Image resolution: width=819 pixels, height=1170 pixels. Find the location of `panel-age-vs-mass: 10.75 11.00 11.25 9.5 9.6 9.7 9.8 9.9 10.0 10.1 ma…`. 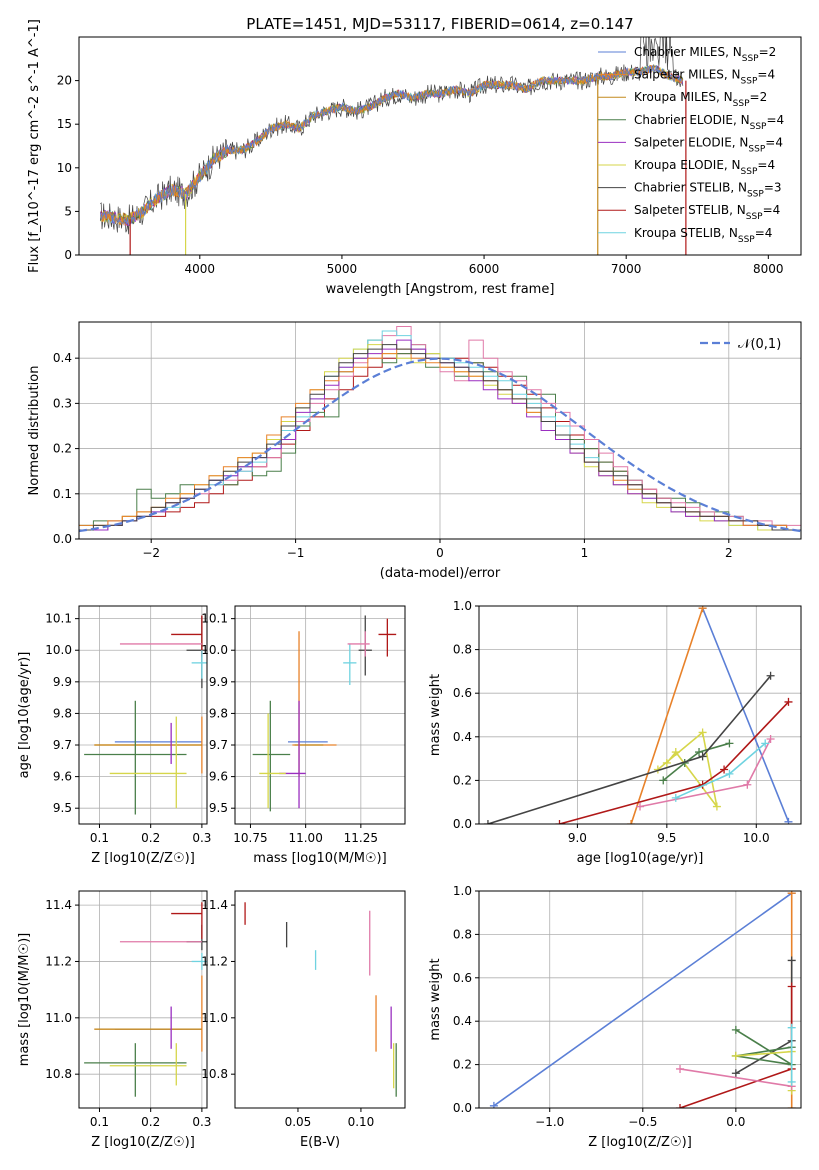

panel-age-vs-mass: 10.75 11.00 11.25 9.5 9.6 9.7 9.8 9.9 10.0 10.1 ma… is located at coordinates (303, 735).